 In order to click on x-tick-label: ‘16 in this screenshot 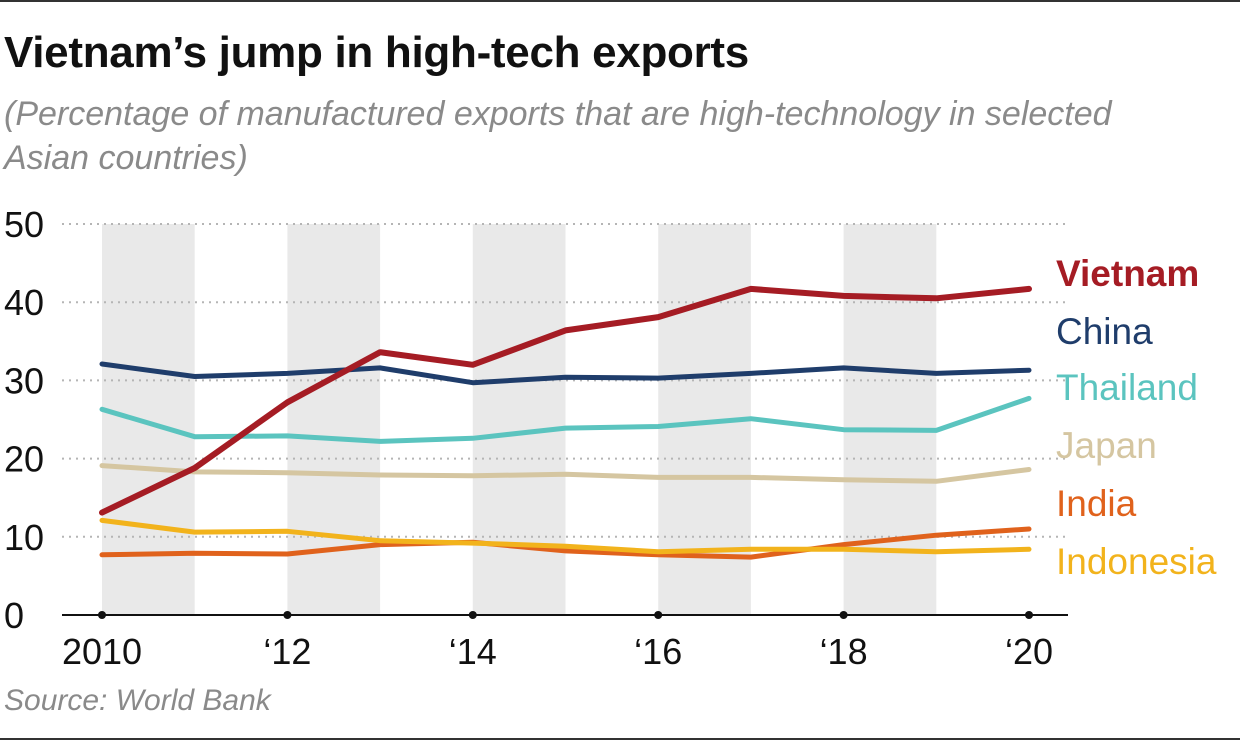, I will do `click(658, 651)`.